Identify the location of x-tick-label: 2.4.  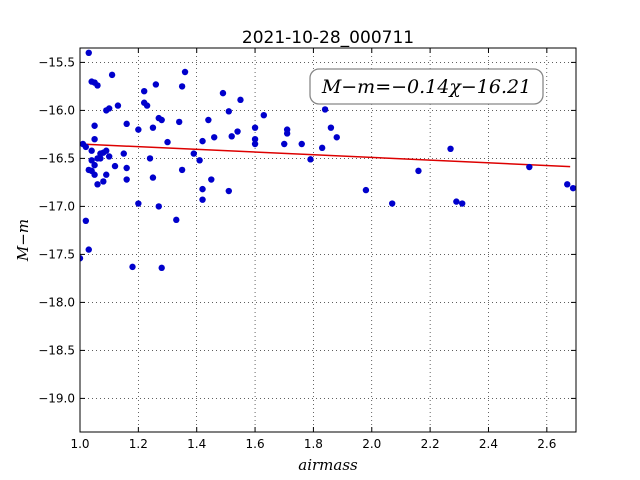
(488, 444).